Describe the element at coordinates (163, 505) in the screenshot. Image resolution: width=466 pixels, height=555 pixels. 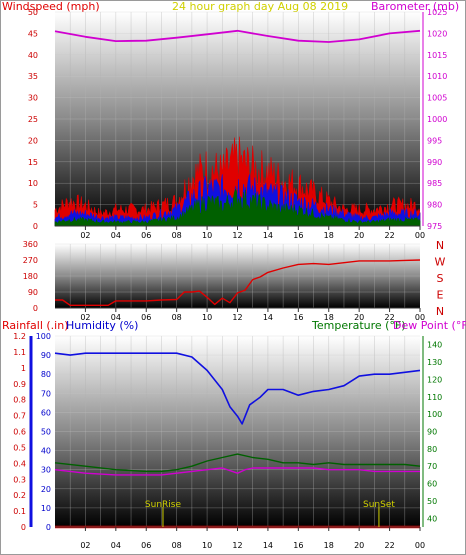
I see `sun-marker-label: SunRise` at that location.